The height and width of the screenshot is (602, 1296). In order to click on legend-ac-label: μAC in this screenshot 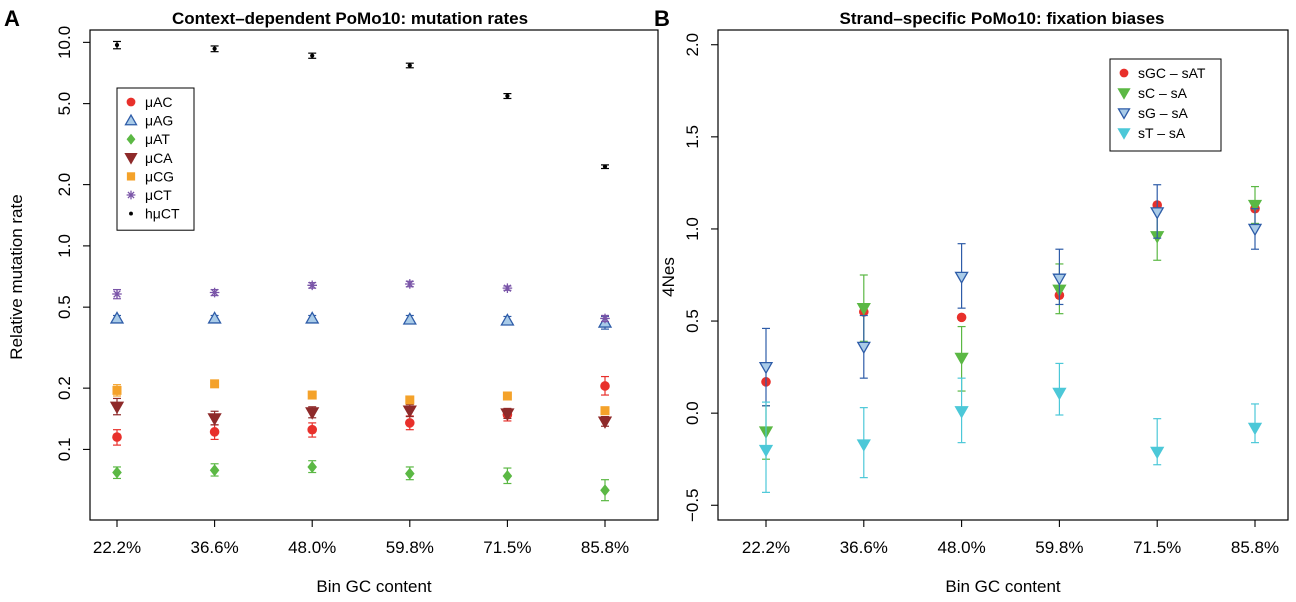, I will do `click(159, 102)`.